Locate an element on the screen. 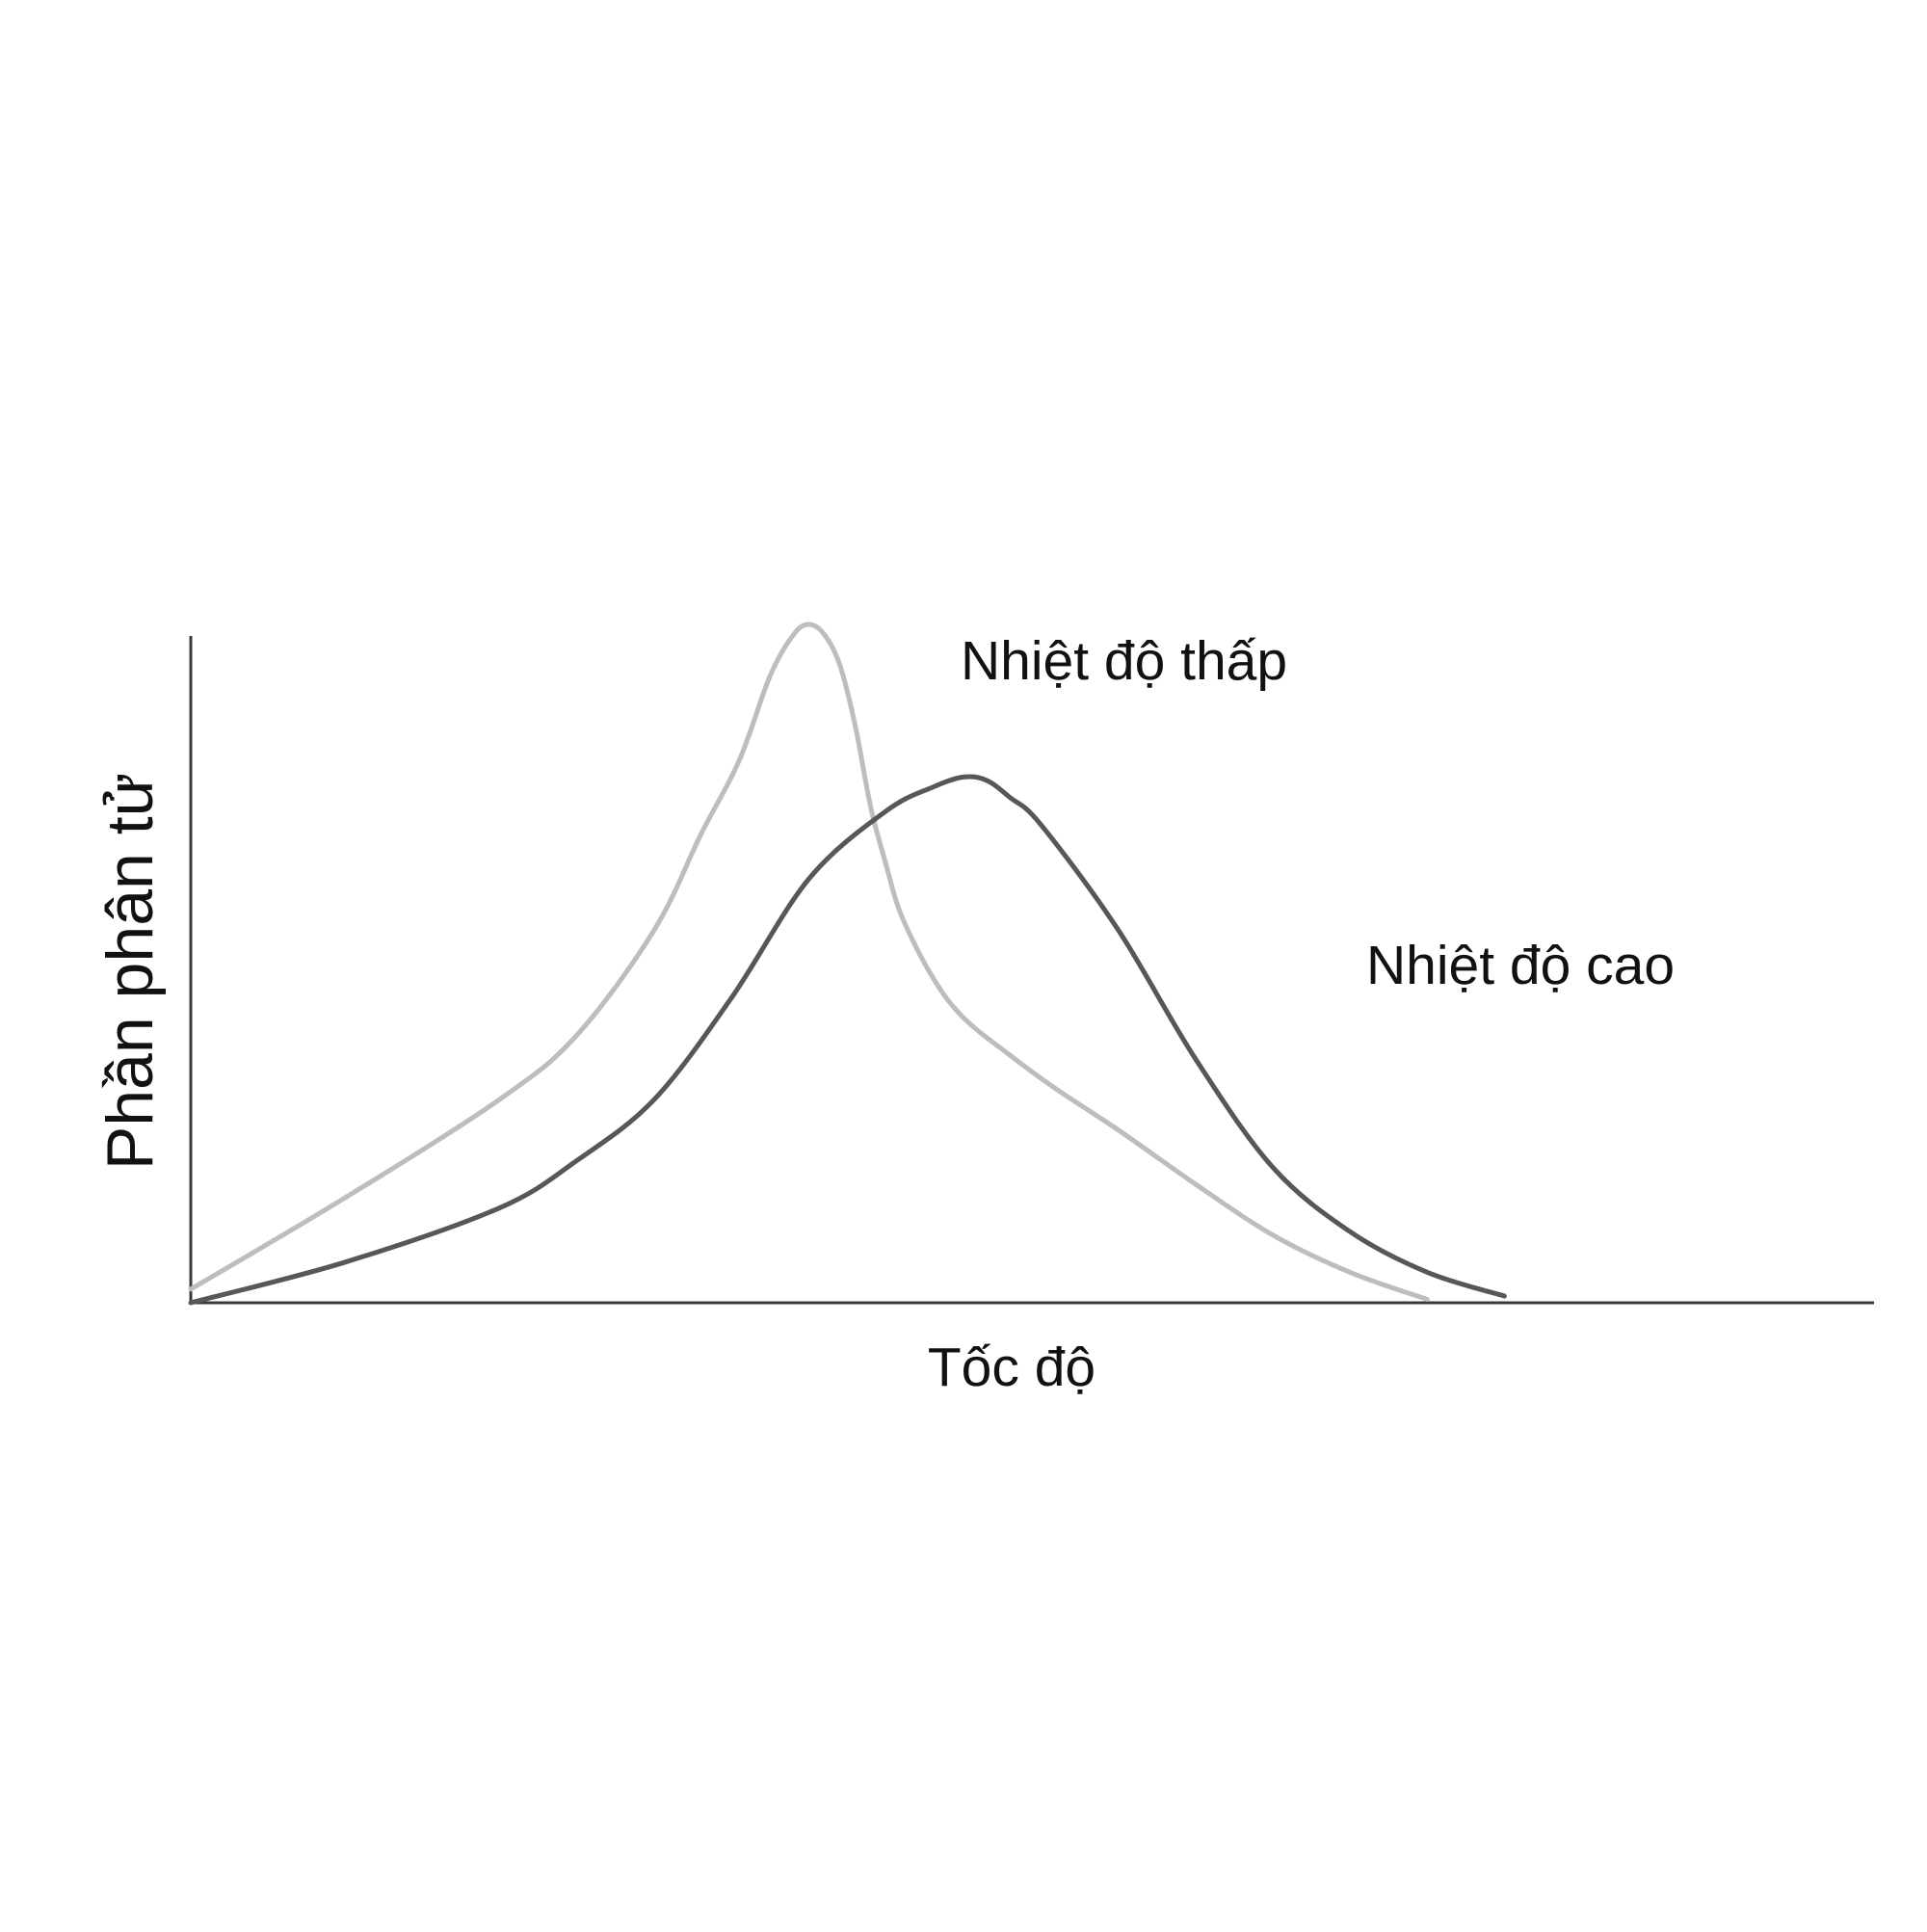 The height and width of the screenshot is (1932, 1927). series-label-low-temperature: Nhiệt độ thấp is located at coordinates (1124, 661).